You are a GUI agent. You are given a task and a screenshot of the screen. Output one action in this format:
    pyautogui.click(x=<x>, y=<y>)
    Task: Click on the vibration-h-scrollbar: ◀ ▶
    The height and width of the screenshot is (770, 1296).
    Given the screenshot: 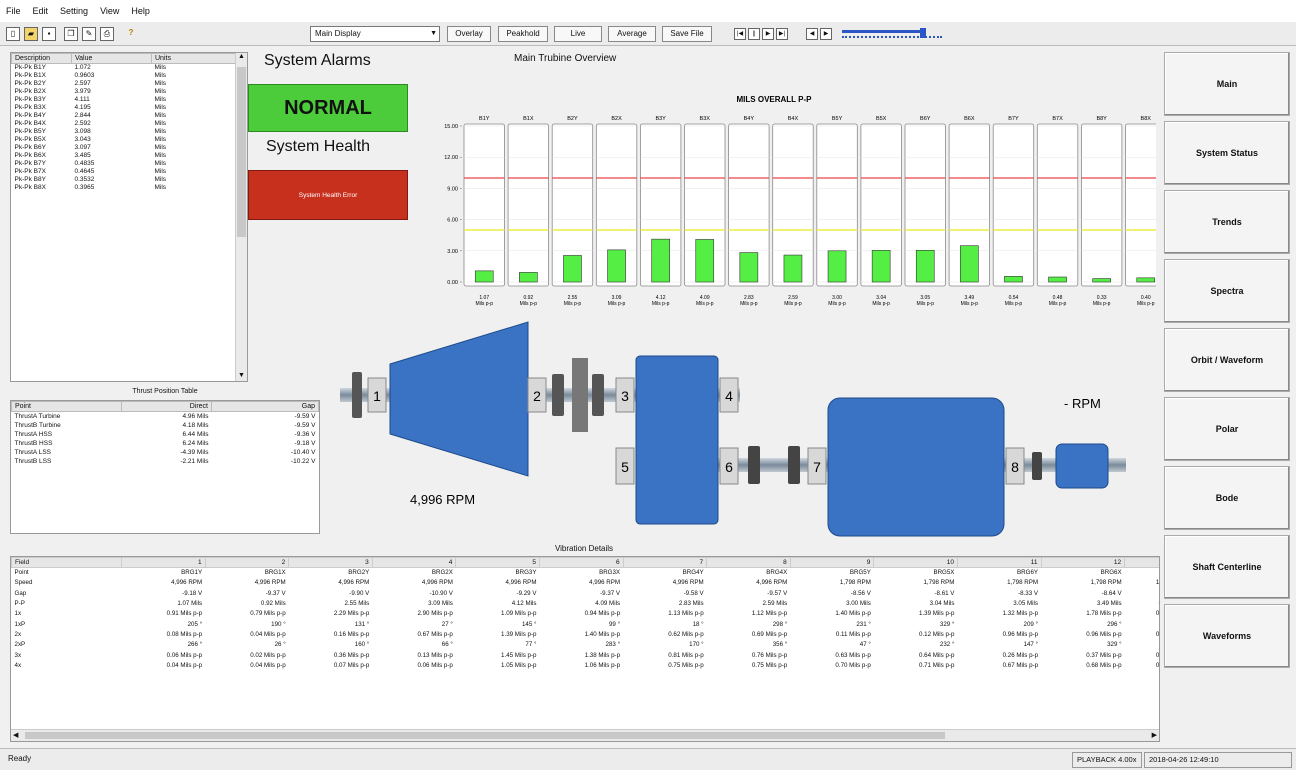 What is the action you would take?
    pyautogui.click(x=585, y=735)
    